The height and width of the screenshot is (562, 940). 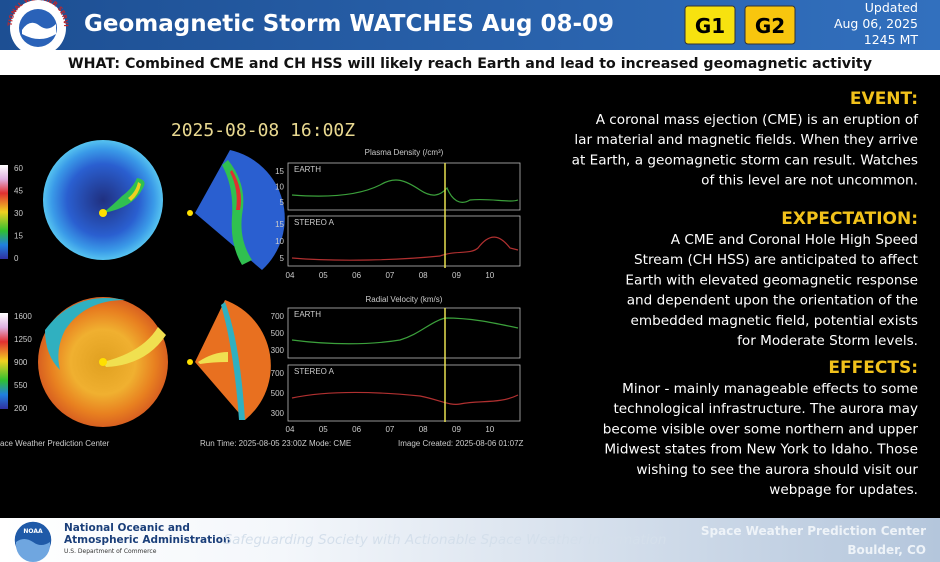 What do you see at coordinates (809, 181) in the screenshot?
I see `section-line: of this level are not uncommon.` at bounding box center [809, 181].